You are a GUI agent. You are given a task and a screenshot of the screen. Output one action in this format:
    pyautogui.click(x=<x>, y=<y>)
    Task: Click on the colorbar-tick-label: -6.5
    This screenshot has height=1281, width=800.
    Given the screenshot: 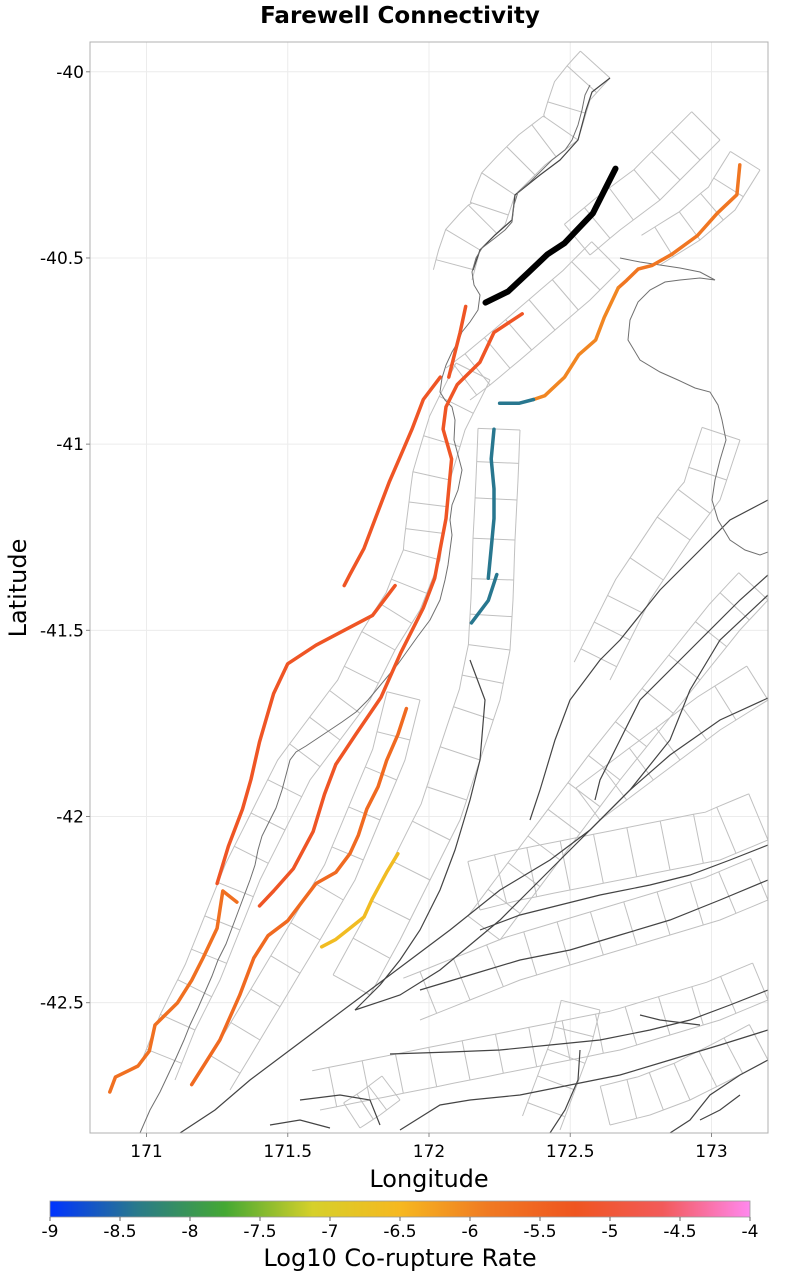 What is the action you would take?
    pyautogui.click(x=399, y=1232)
    